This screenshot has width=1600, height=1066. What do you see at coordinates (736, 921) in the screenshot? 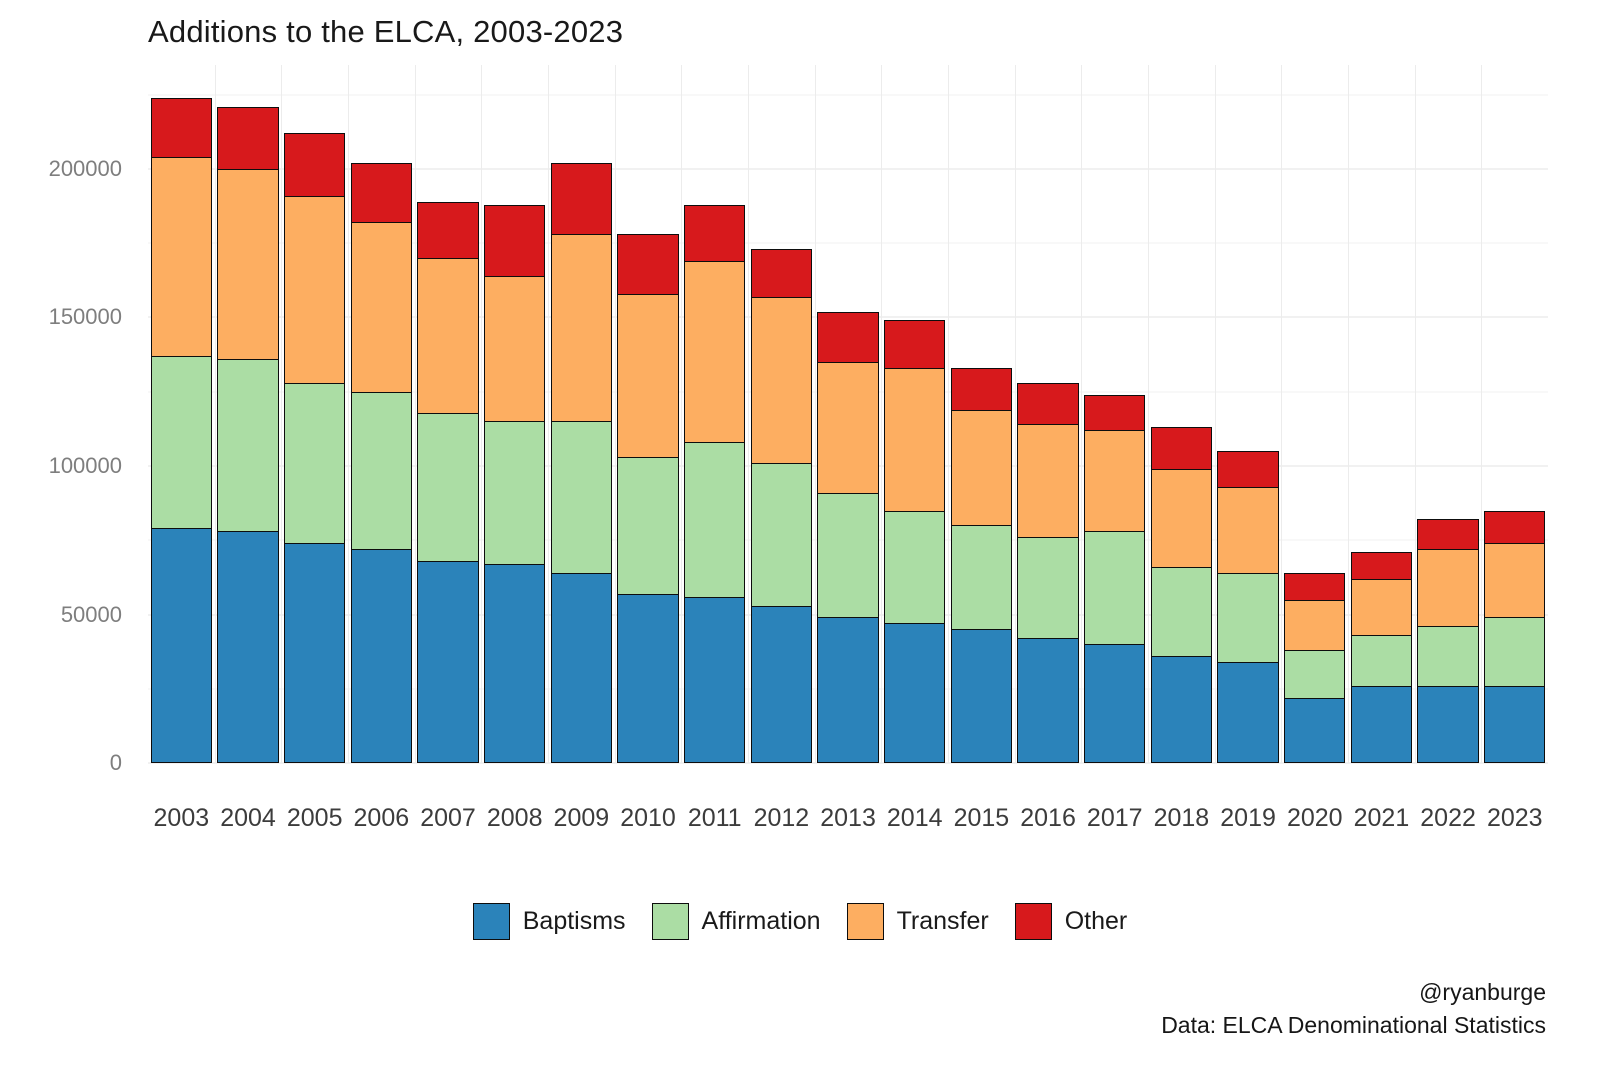
I see `legend-item-affirmation: Affirmation` at bounding box center [736, 921].